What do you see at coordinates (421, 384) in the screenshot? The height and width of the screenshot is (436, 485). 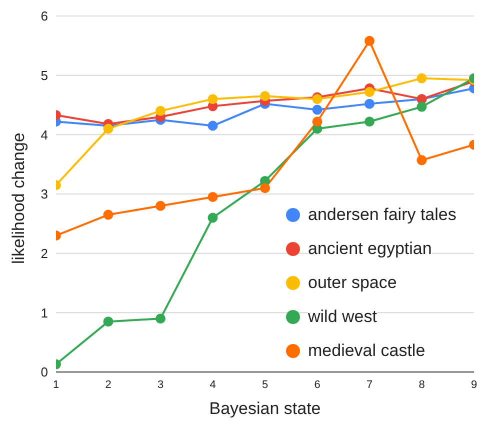 I see `x-tick-label: 8` at bounding box center [421, 384].